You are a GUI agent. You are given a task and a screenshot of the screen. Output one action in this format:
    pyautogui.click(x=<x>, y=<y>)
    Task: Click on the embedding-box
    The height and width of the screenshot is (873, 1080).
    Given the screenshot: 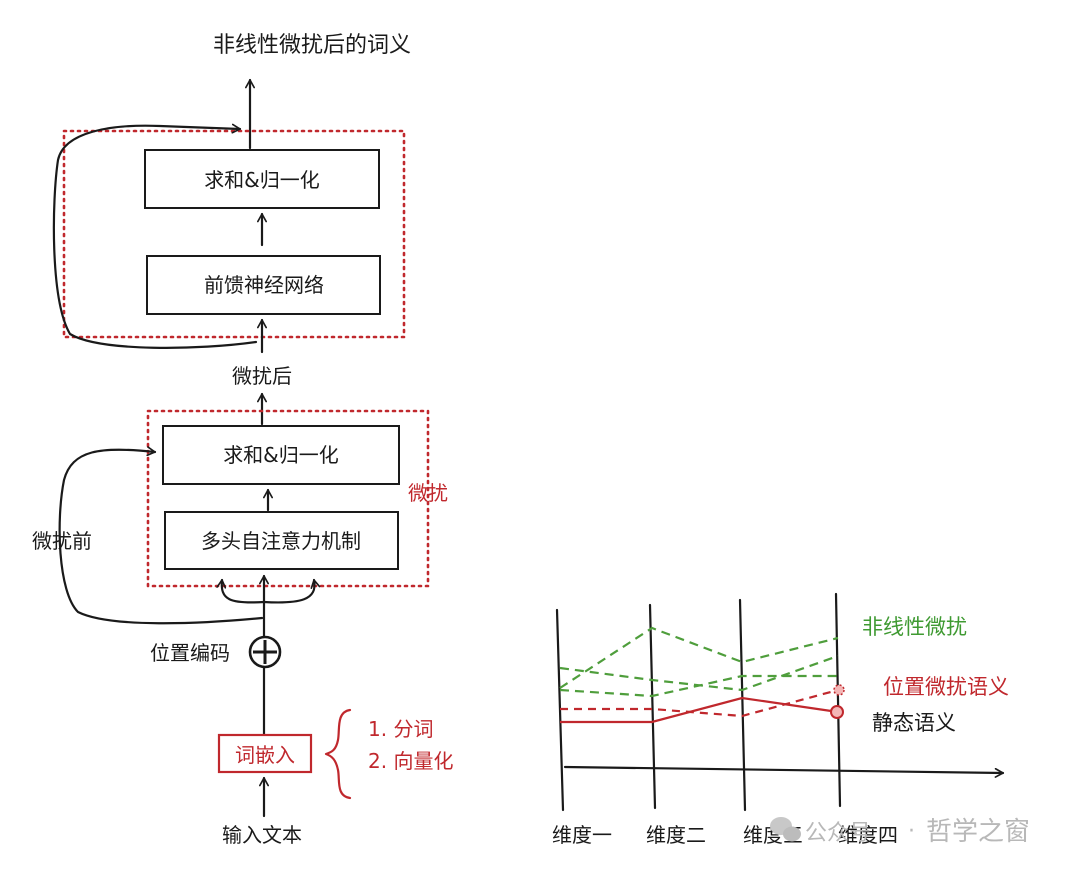 What is the action you would take?
    pyautogui.click(x=265, y=753)
    